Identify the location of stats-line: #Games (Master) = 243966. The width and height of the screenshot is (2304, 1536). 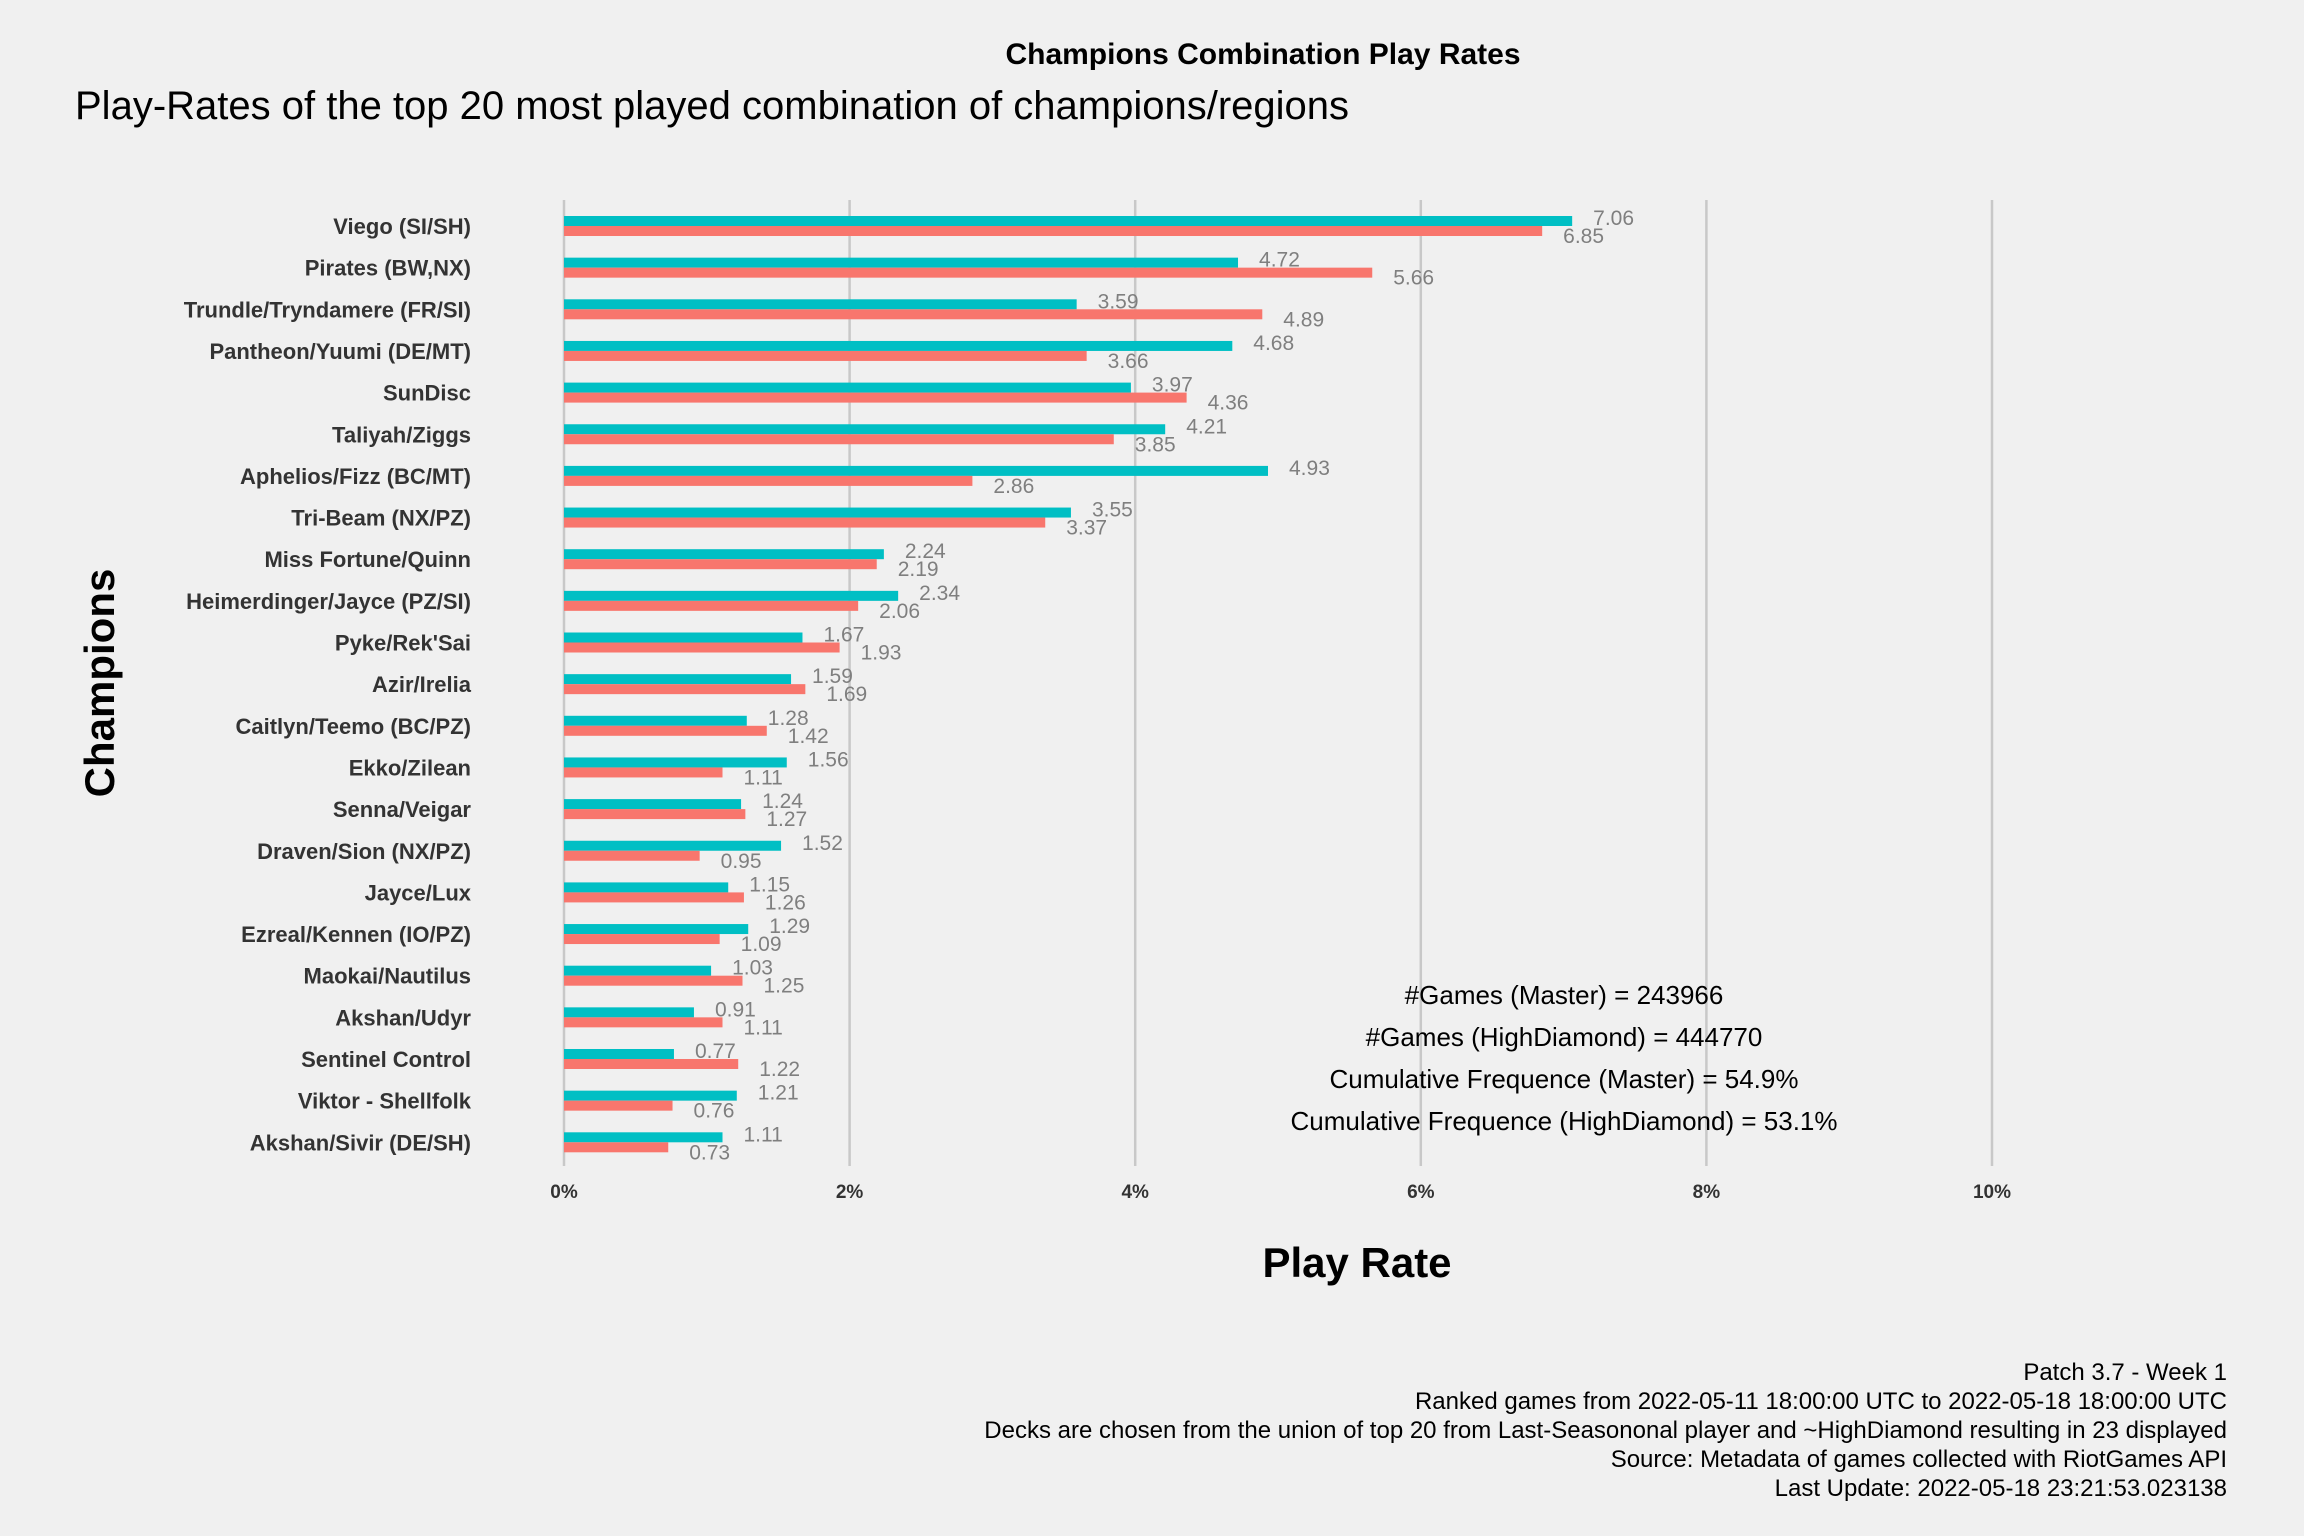
(1564, 995).